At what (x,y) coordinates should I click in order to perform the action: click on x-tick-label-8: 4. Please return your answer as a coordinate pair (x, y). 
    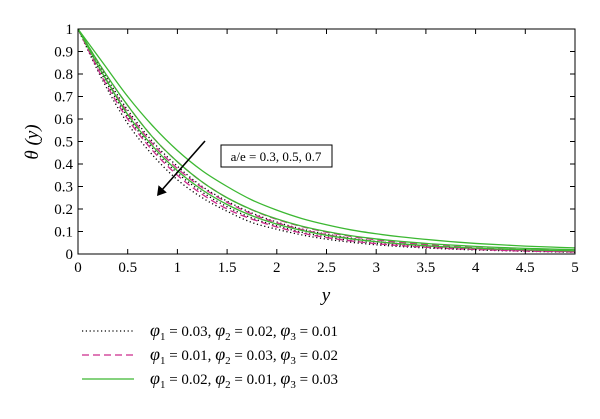
    Looking at the image, I should click on (476, 268).